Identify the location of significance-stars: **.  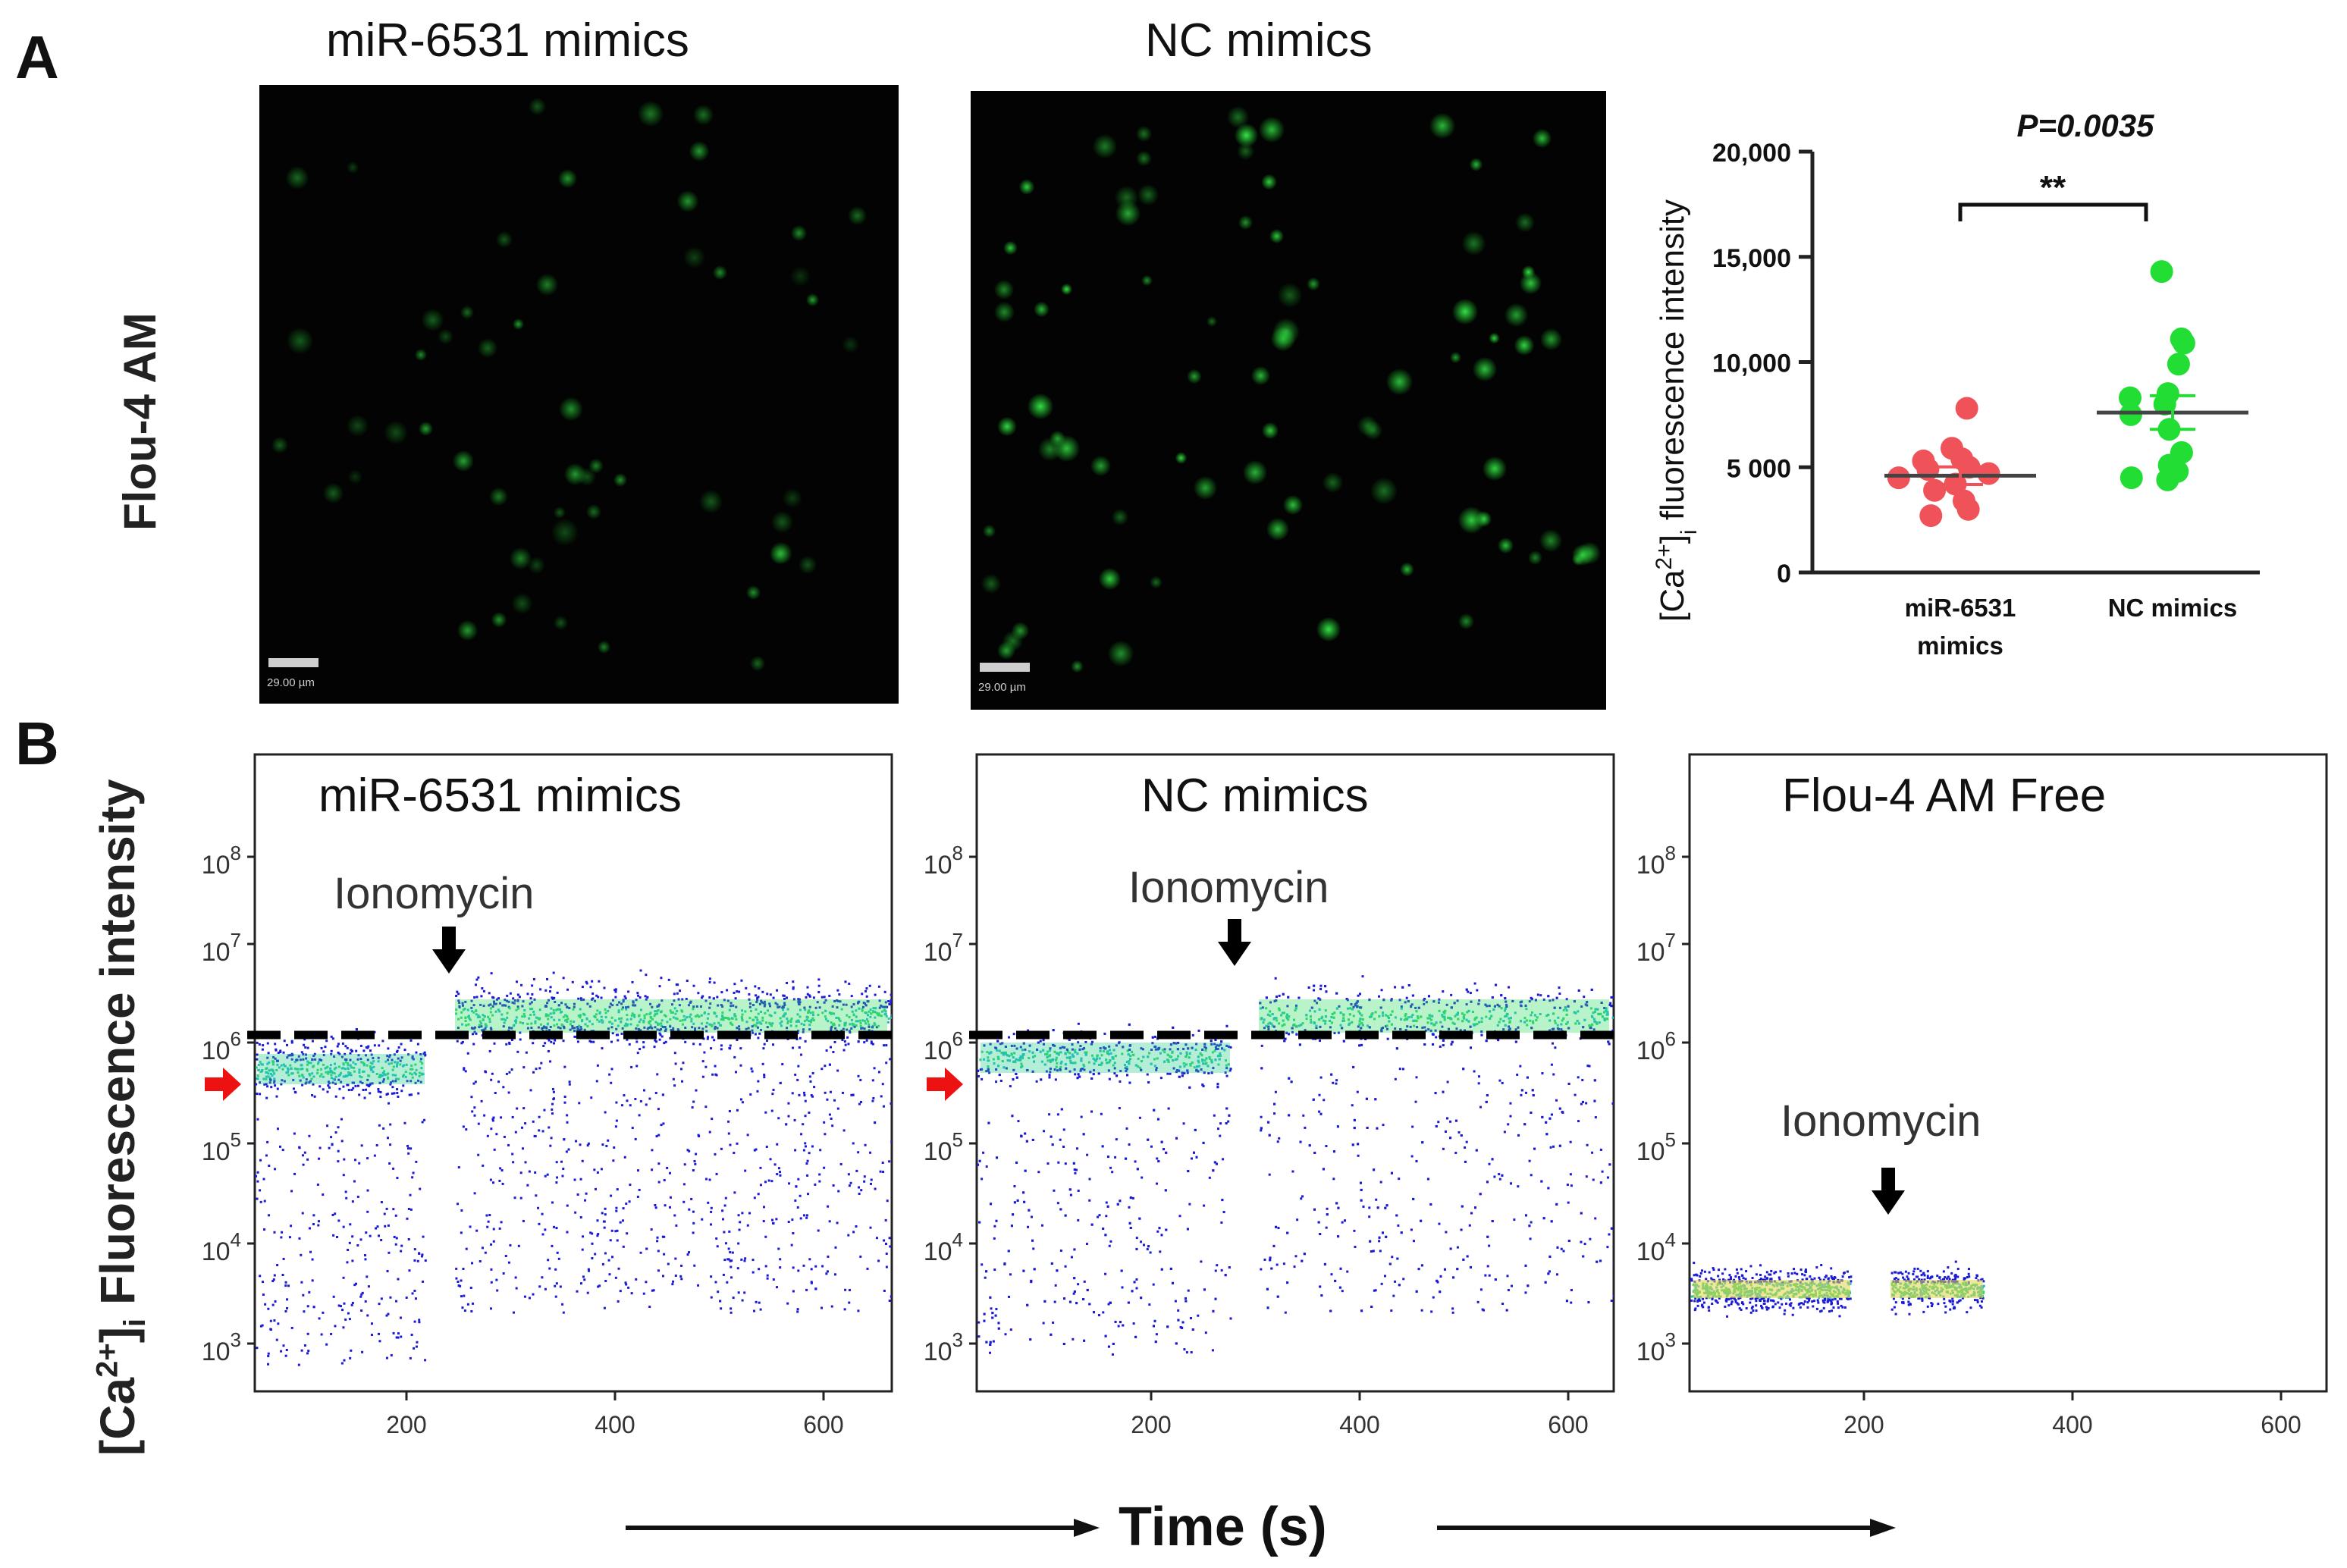
(2053, 188).